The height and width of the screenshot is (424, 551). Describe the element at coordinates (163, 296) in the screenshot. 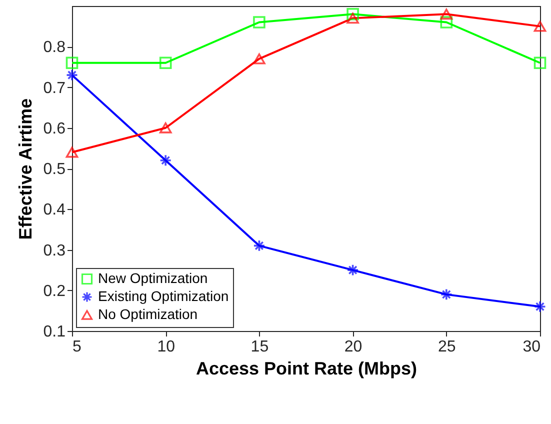

I see `legend-label: Existing Optimization` at that location.